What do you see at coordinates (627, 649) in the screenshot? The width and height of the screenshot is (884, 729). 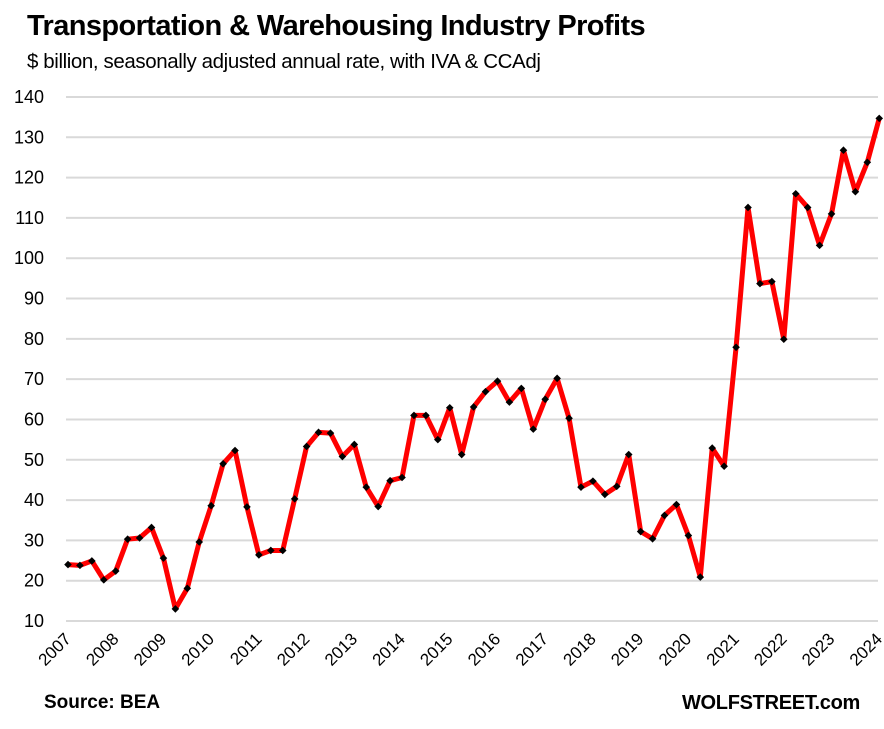 I see `x-tick-label: 2019` at bounding box center [627, 649].